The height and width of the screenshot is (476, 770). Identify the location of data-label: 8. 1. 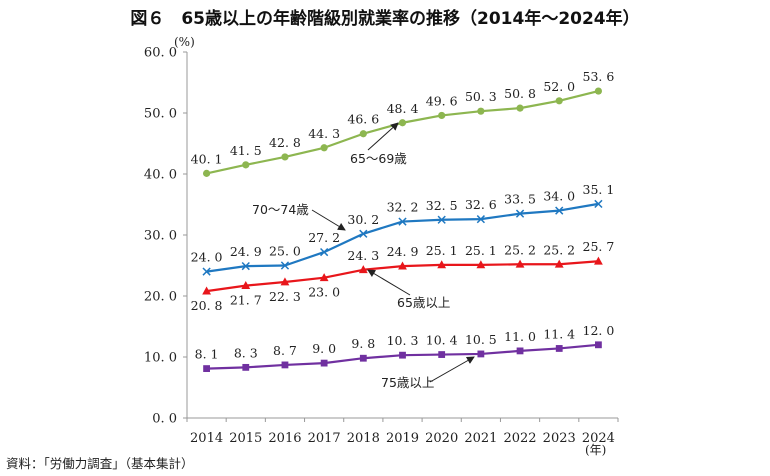
(207, 354).